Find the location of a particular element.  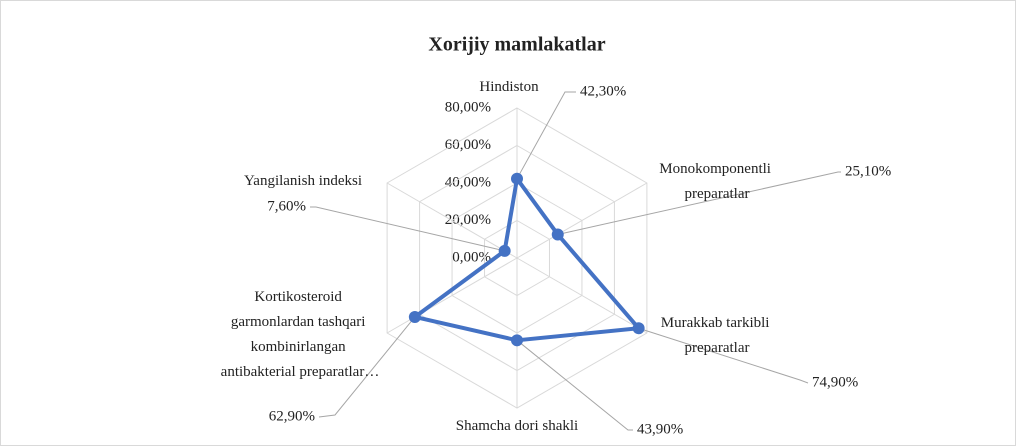

r-tick-label: 60,00% is located at coordinates (468, 145).